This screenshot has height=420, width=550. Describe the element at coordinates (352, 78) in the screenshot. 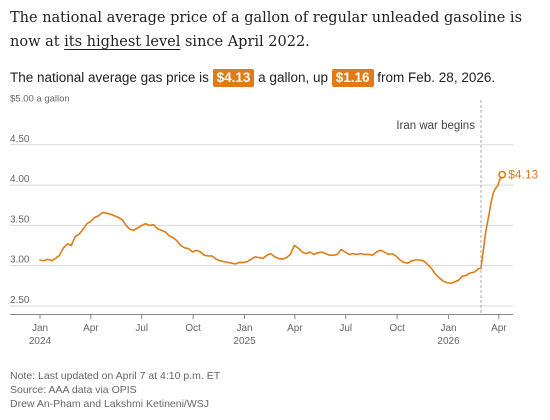

I see `price-change-badge: $1.16` at that location.